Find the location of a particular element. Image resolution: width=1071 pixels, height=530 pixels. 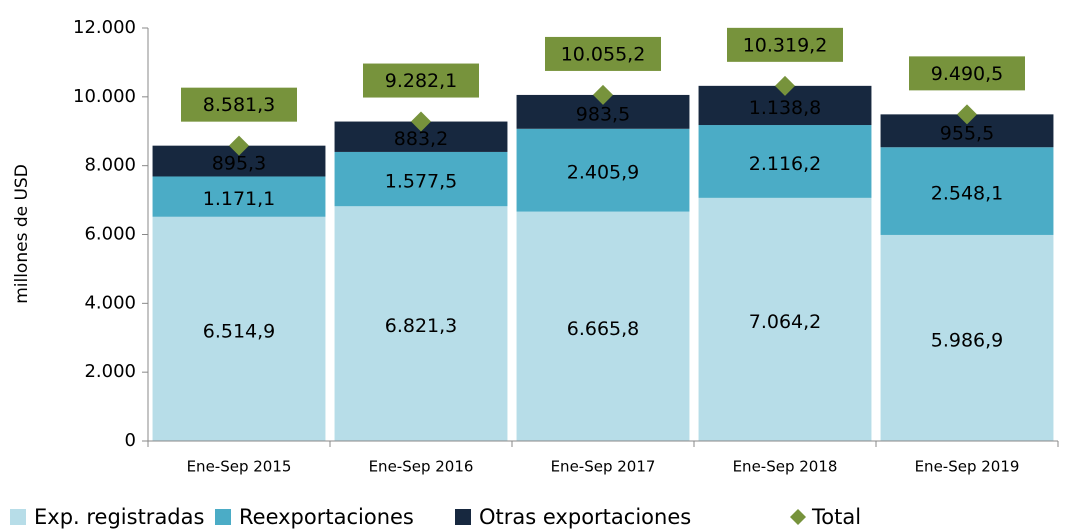

x-tick-label: Ene-Sep 2019 is located at coordinates (967, 467).